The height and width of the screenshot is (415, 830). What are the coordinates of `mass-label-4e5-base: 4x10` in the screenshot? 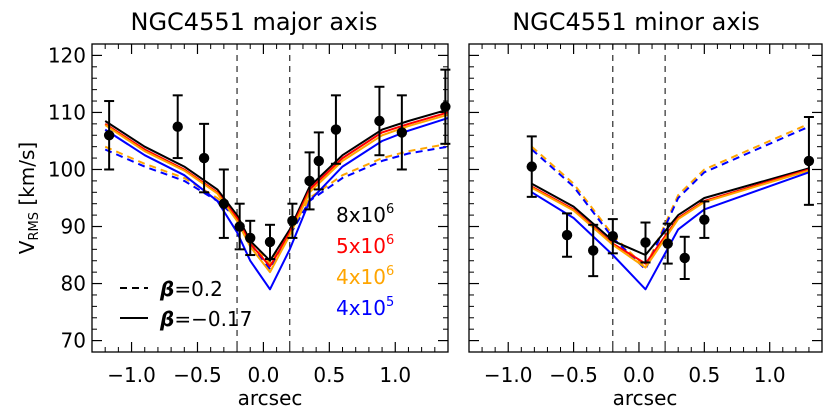 It's located at (361, 308).